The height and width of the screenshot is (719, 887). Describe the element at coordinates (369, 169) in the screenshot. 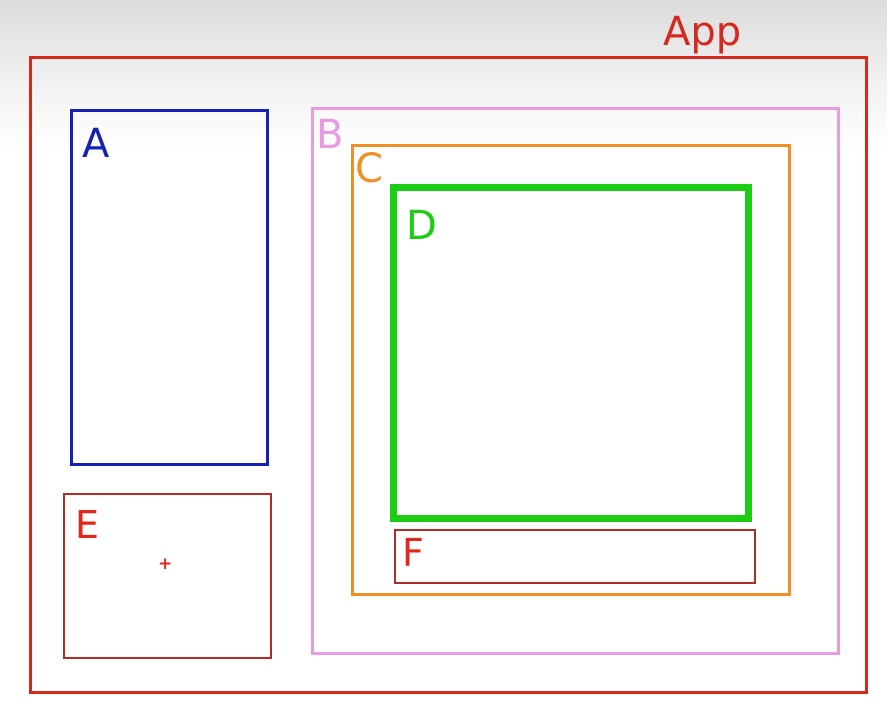

I see `box-c-label: C` at that location.